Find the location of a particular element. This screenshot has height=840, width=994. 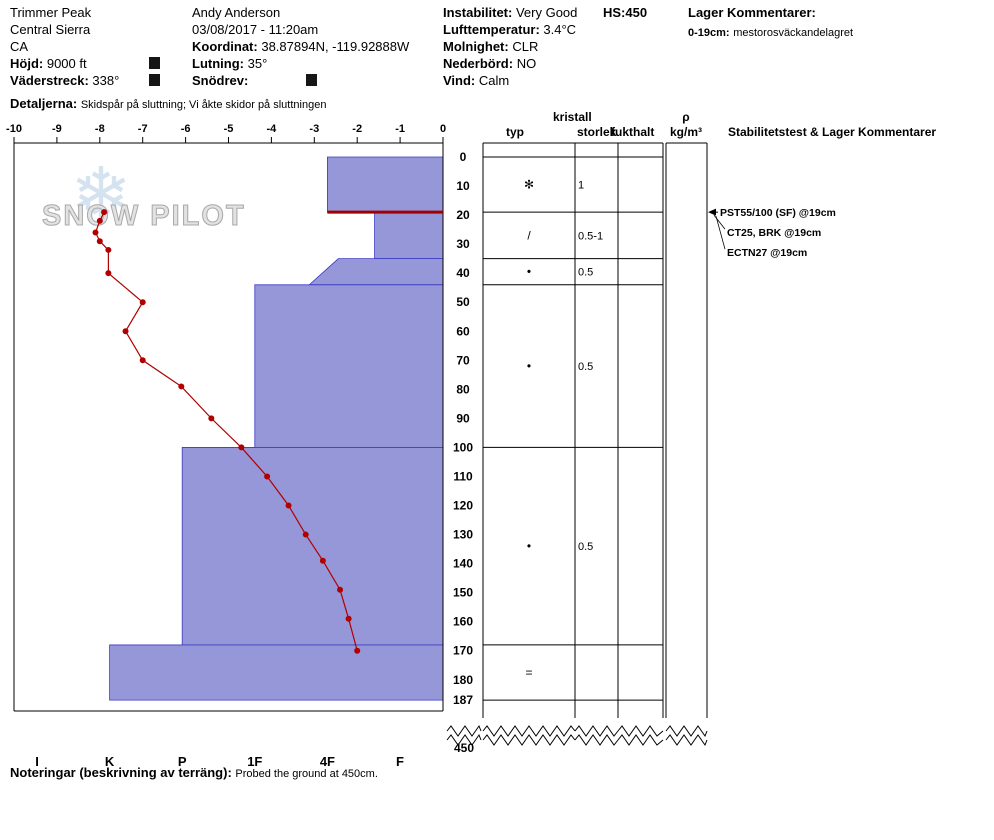

depth-tick-label: 40 is located at coordinates (463, 273).